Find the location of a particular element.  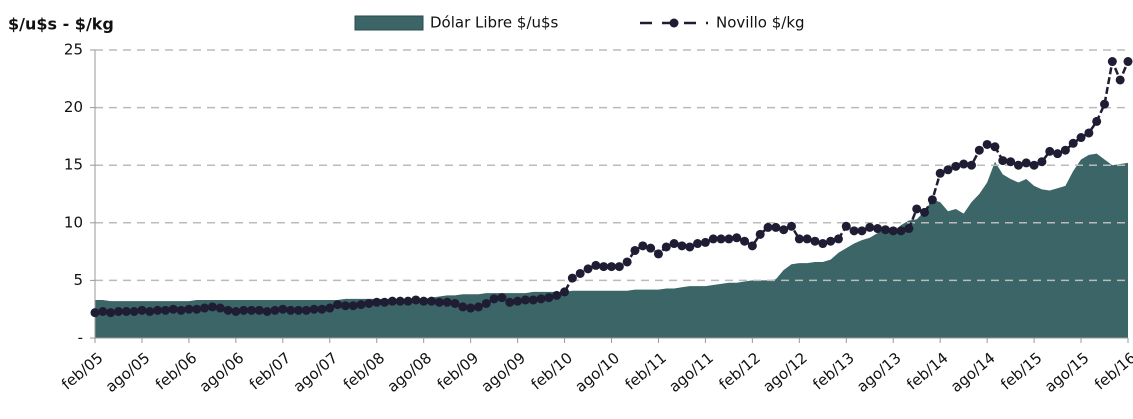

x-tick-label: ago/05 is located at coordinates (127, 372).